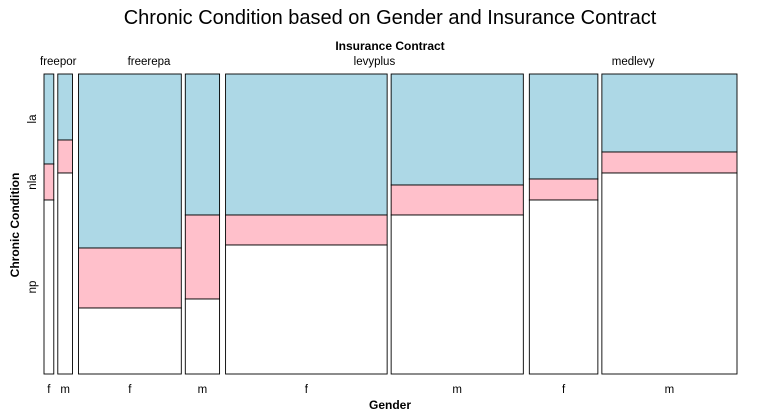 Image resolution: width=780 pixels, height=419 pixels. What do you see at coordinates (669, 113) in the screenshot?
I see `tile-medlevy-m-la` at bounding box center [669, 113].